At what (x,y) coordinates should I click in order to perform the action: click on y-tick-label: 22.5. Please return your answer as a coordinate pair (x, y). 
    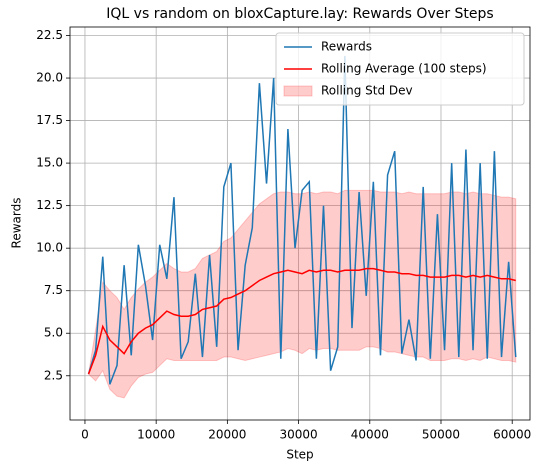
    Looking at the image, I should click on (49, 35).